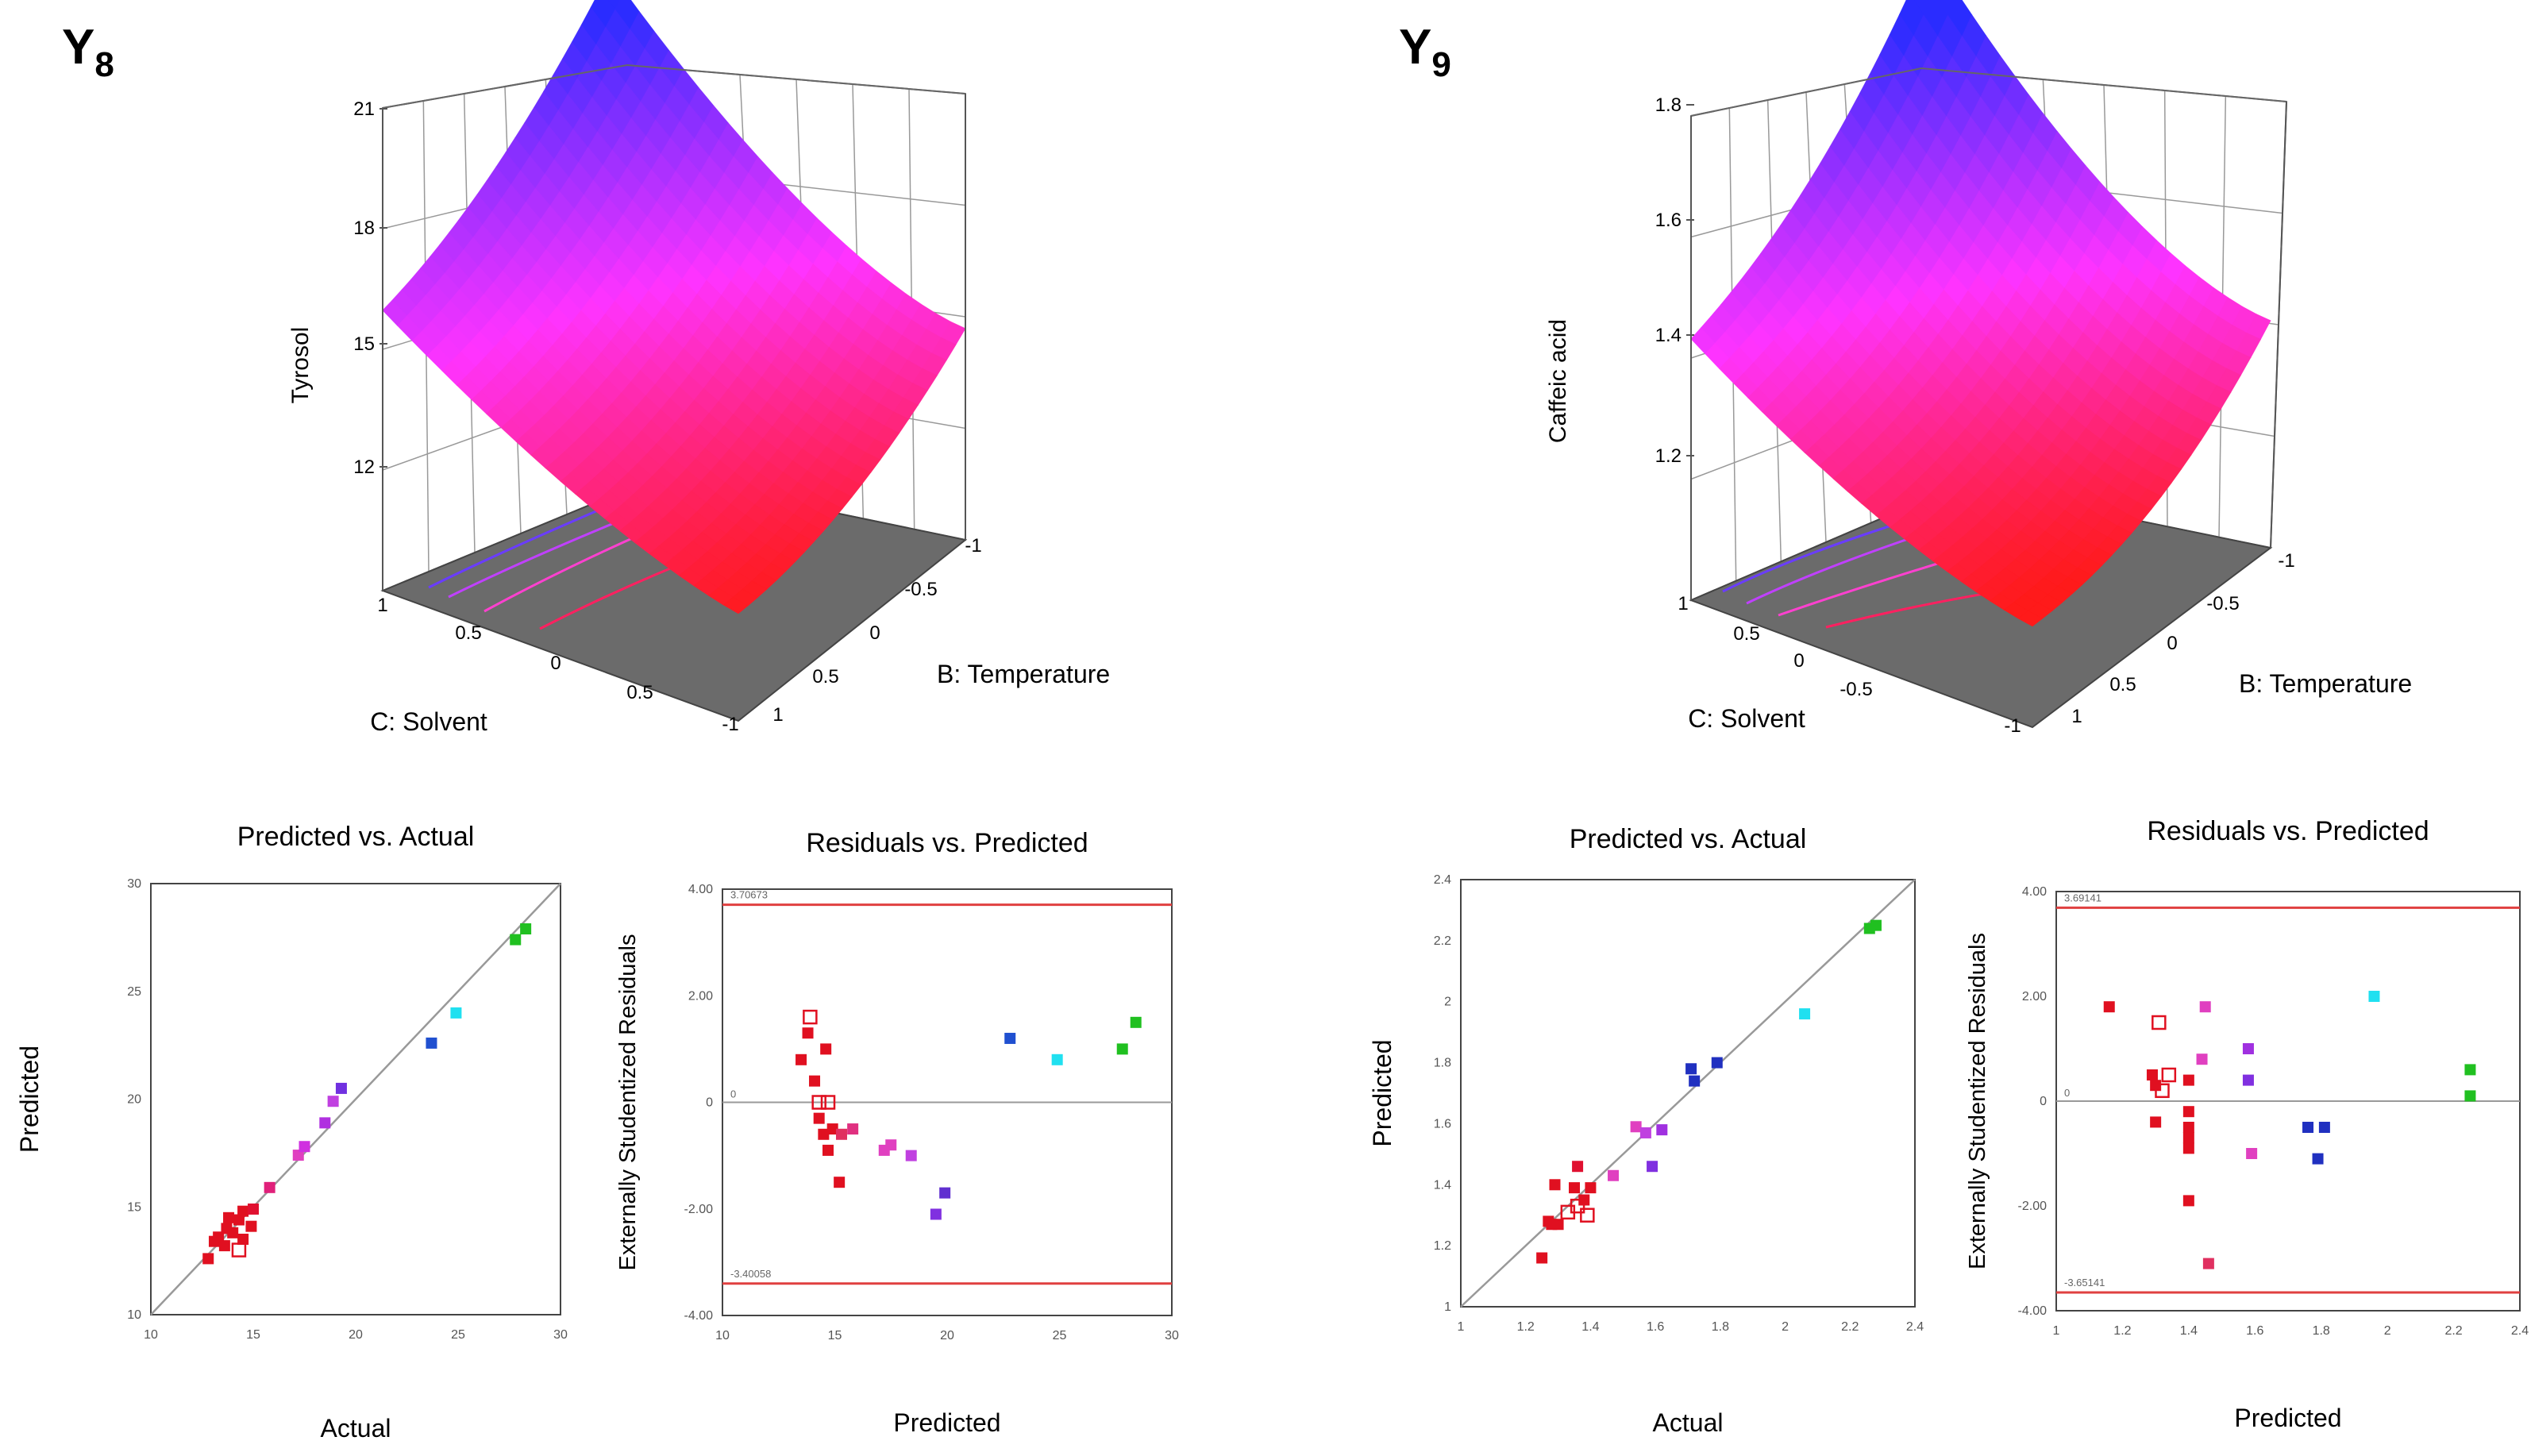 The width and height of the screenshot is (2531, 1456). Describe the element at coordinates (700, 996) in the screenshot. I see `y-tick-label: 2.00` at that location.